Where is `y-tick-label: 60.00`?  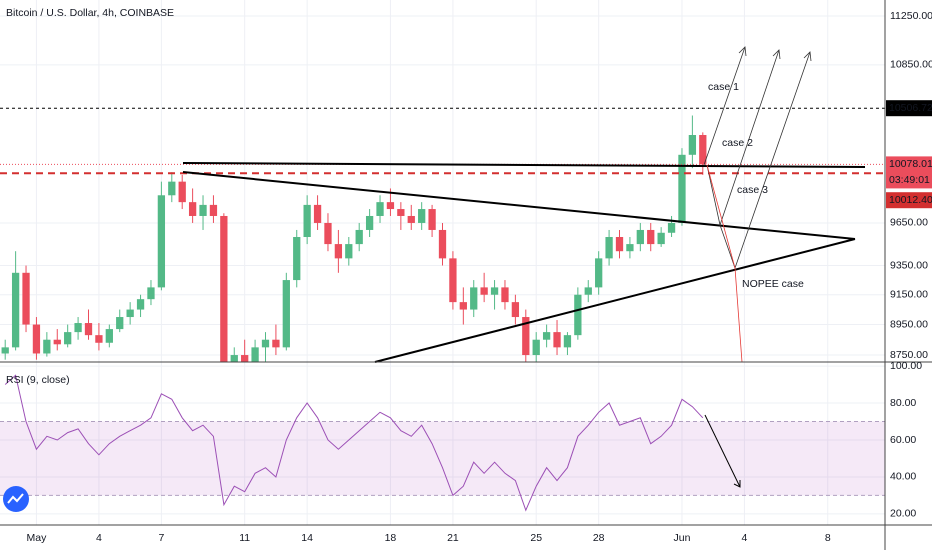
y-tick-label: 60.00 is located at coordinates (903, 440).